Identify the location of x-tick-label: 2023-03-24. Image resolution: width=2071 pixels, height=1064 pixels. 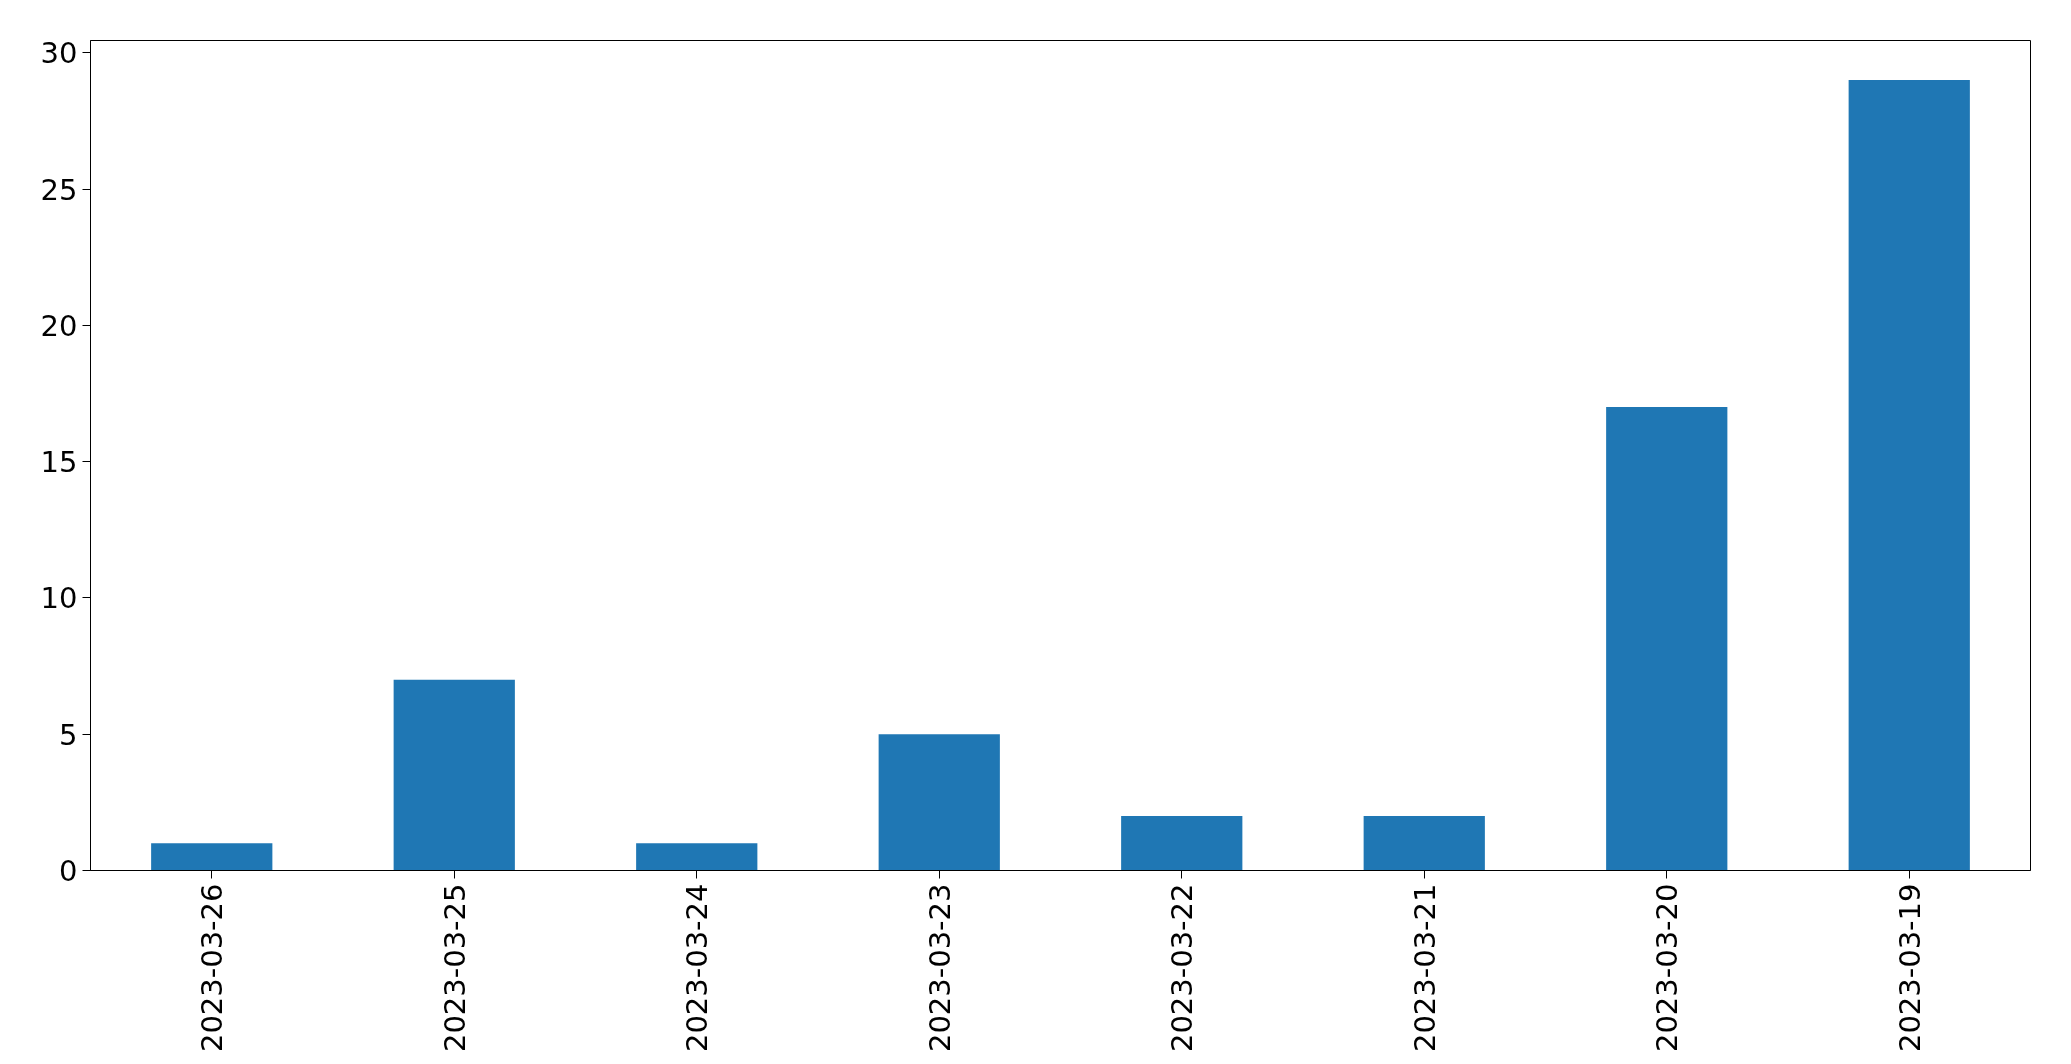
(697, 968).